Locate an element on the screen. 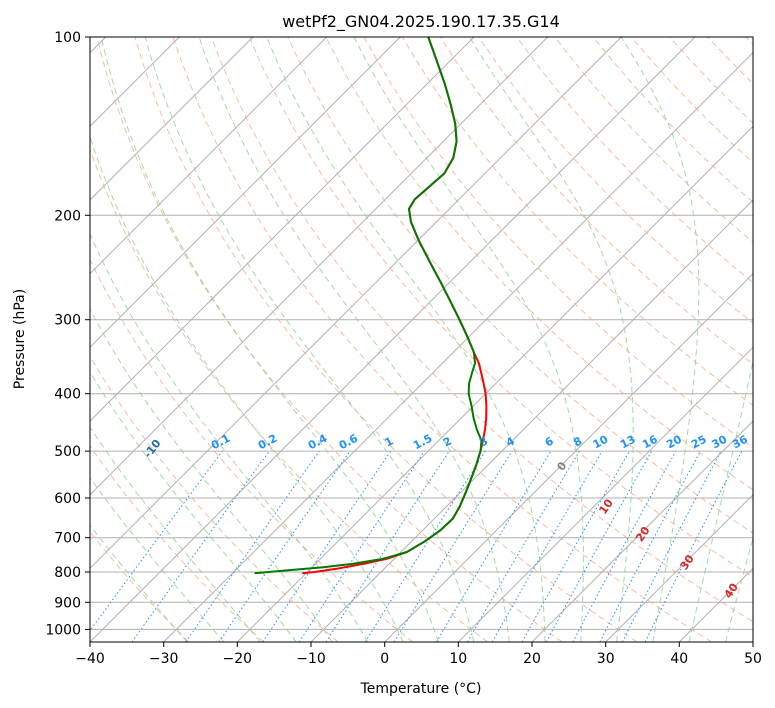  y-tick-label: 600 is located at coordinates (67, 499).